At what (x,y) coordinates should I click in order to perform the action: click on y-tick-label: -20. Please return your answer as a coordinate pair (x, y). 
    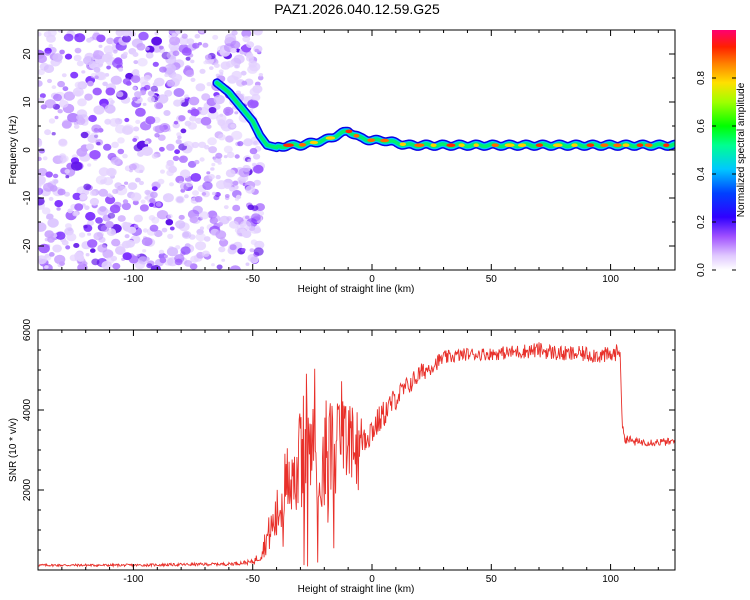
    Looking at the image, I should click on (27, 245).